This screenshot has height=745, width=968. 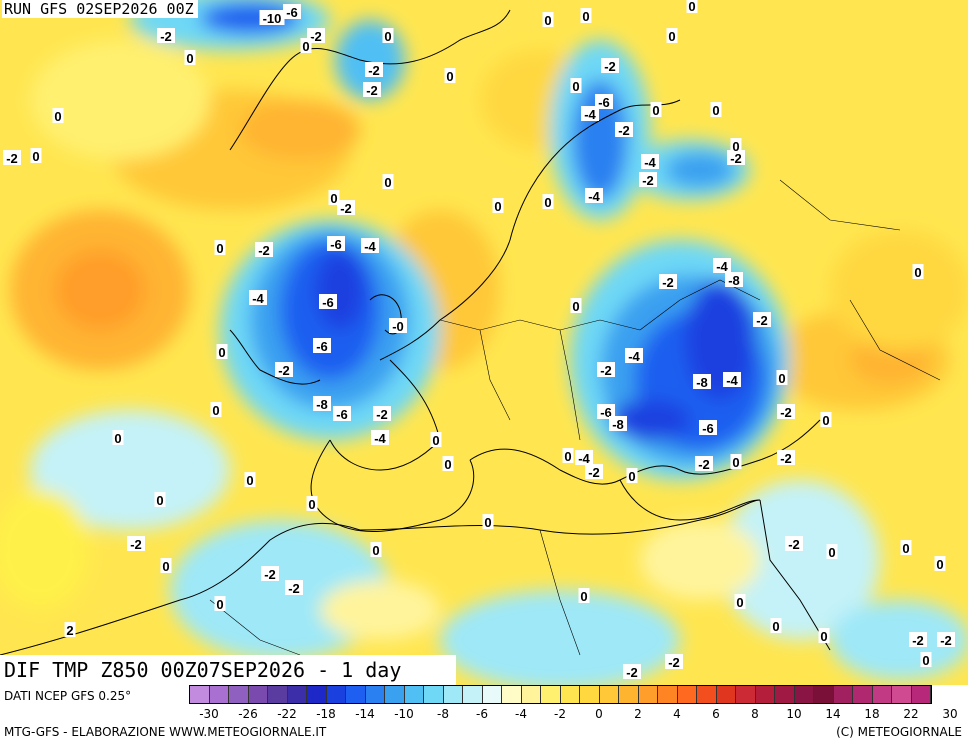 What do you see at coordinates (521, 714) in the screenshot?
I see `color-scale-tick: -4` at bounding box center [521, 714].